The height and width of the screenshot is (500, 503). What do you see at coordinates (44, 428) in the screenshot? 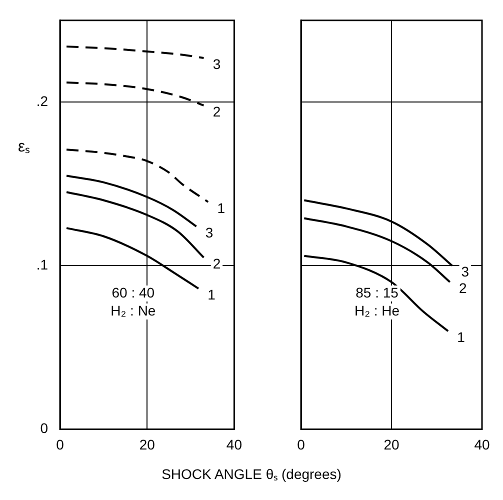
I see `y-tick-label: 0` at bounding box center [44, 428].